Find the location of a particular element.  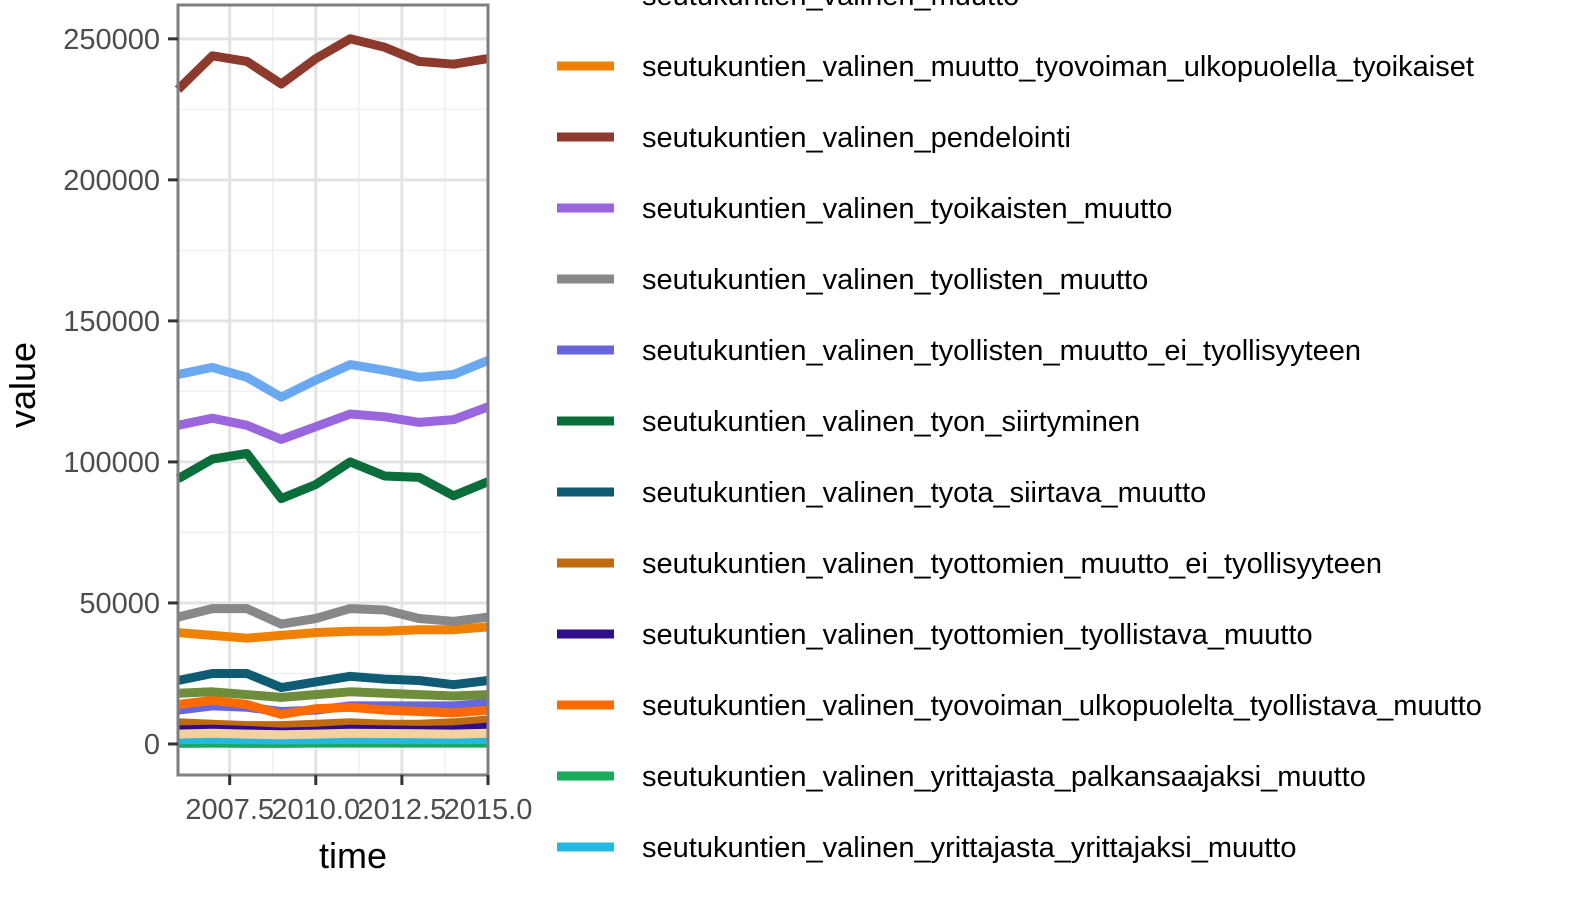

x-tick-label: 2015.0 is located at coordinates (488, 810).